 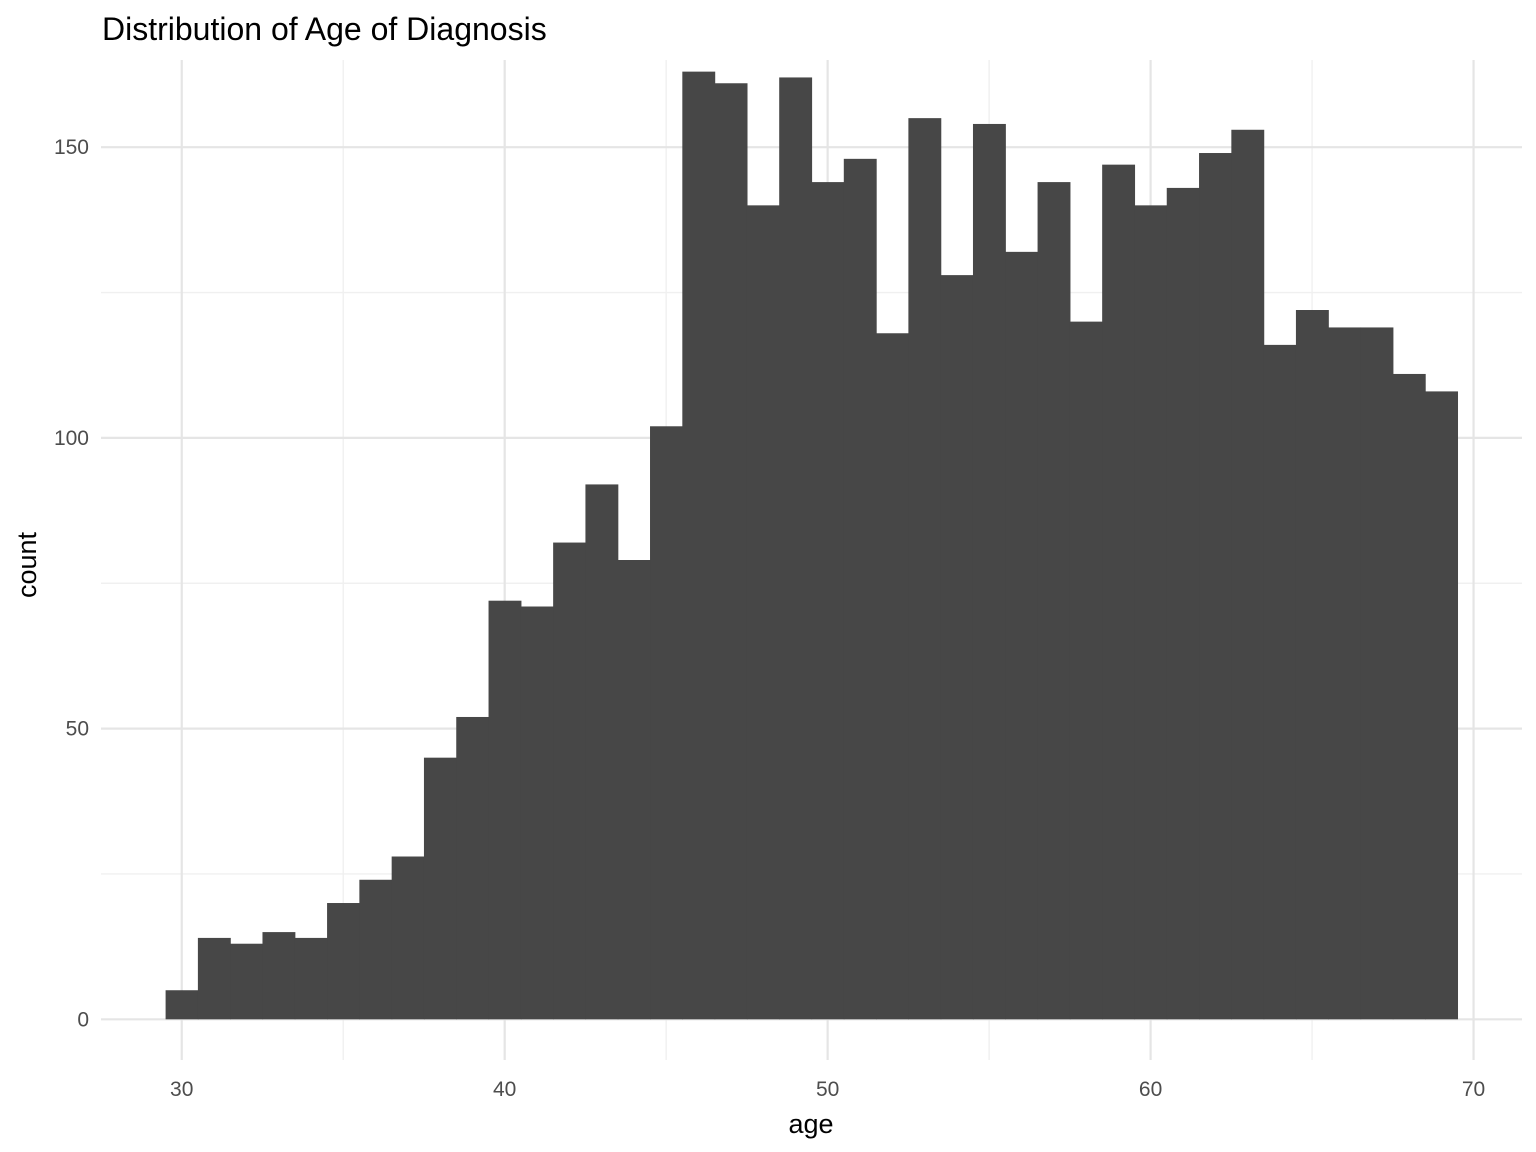 I want to click on y-tick-label: 150, so click(x=71, y=147).